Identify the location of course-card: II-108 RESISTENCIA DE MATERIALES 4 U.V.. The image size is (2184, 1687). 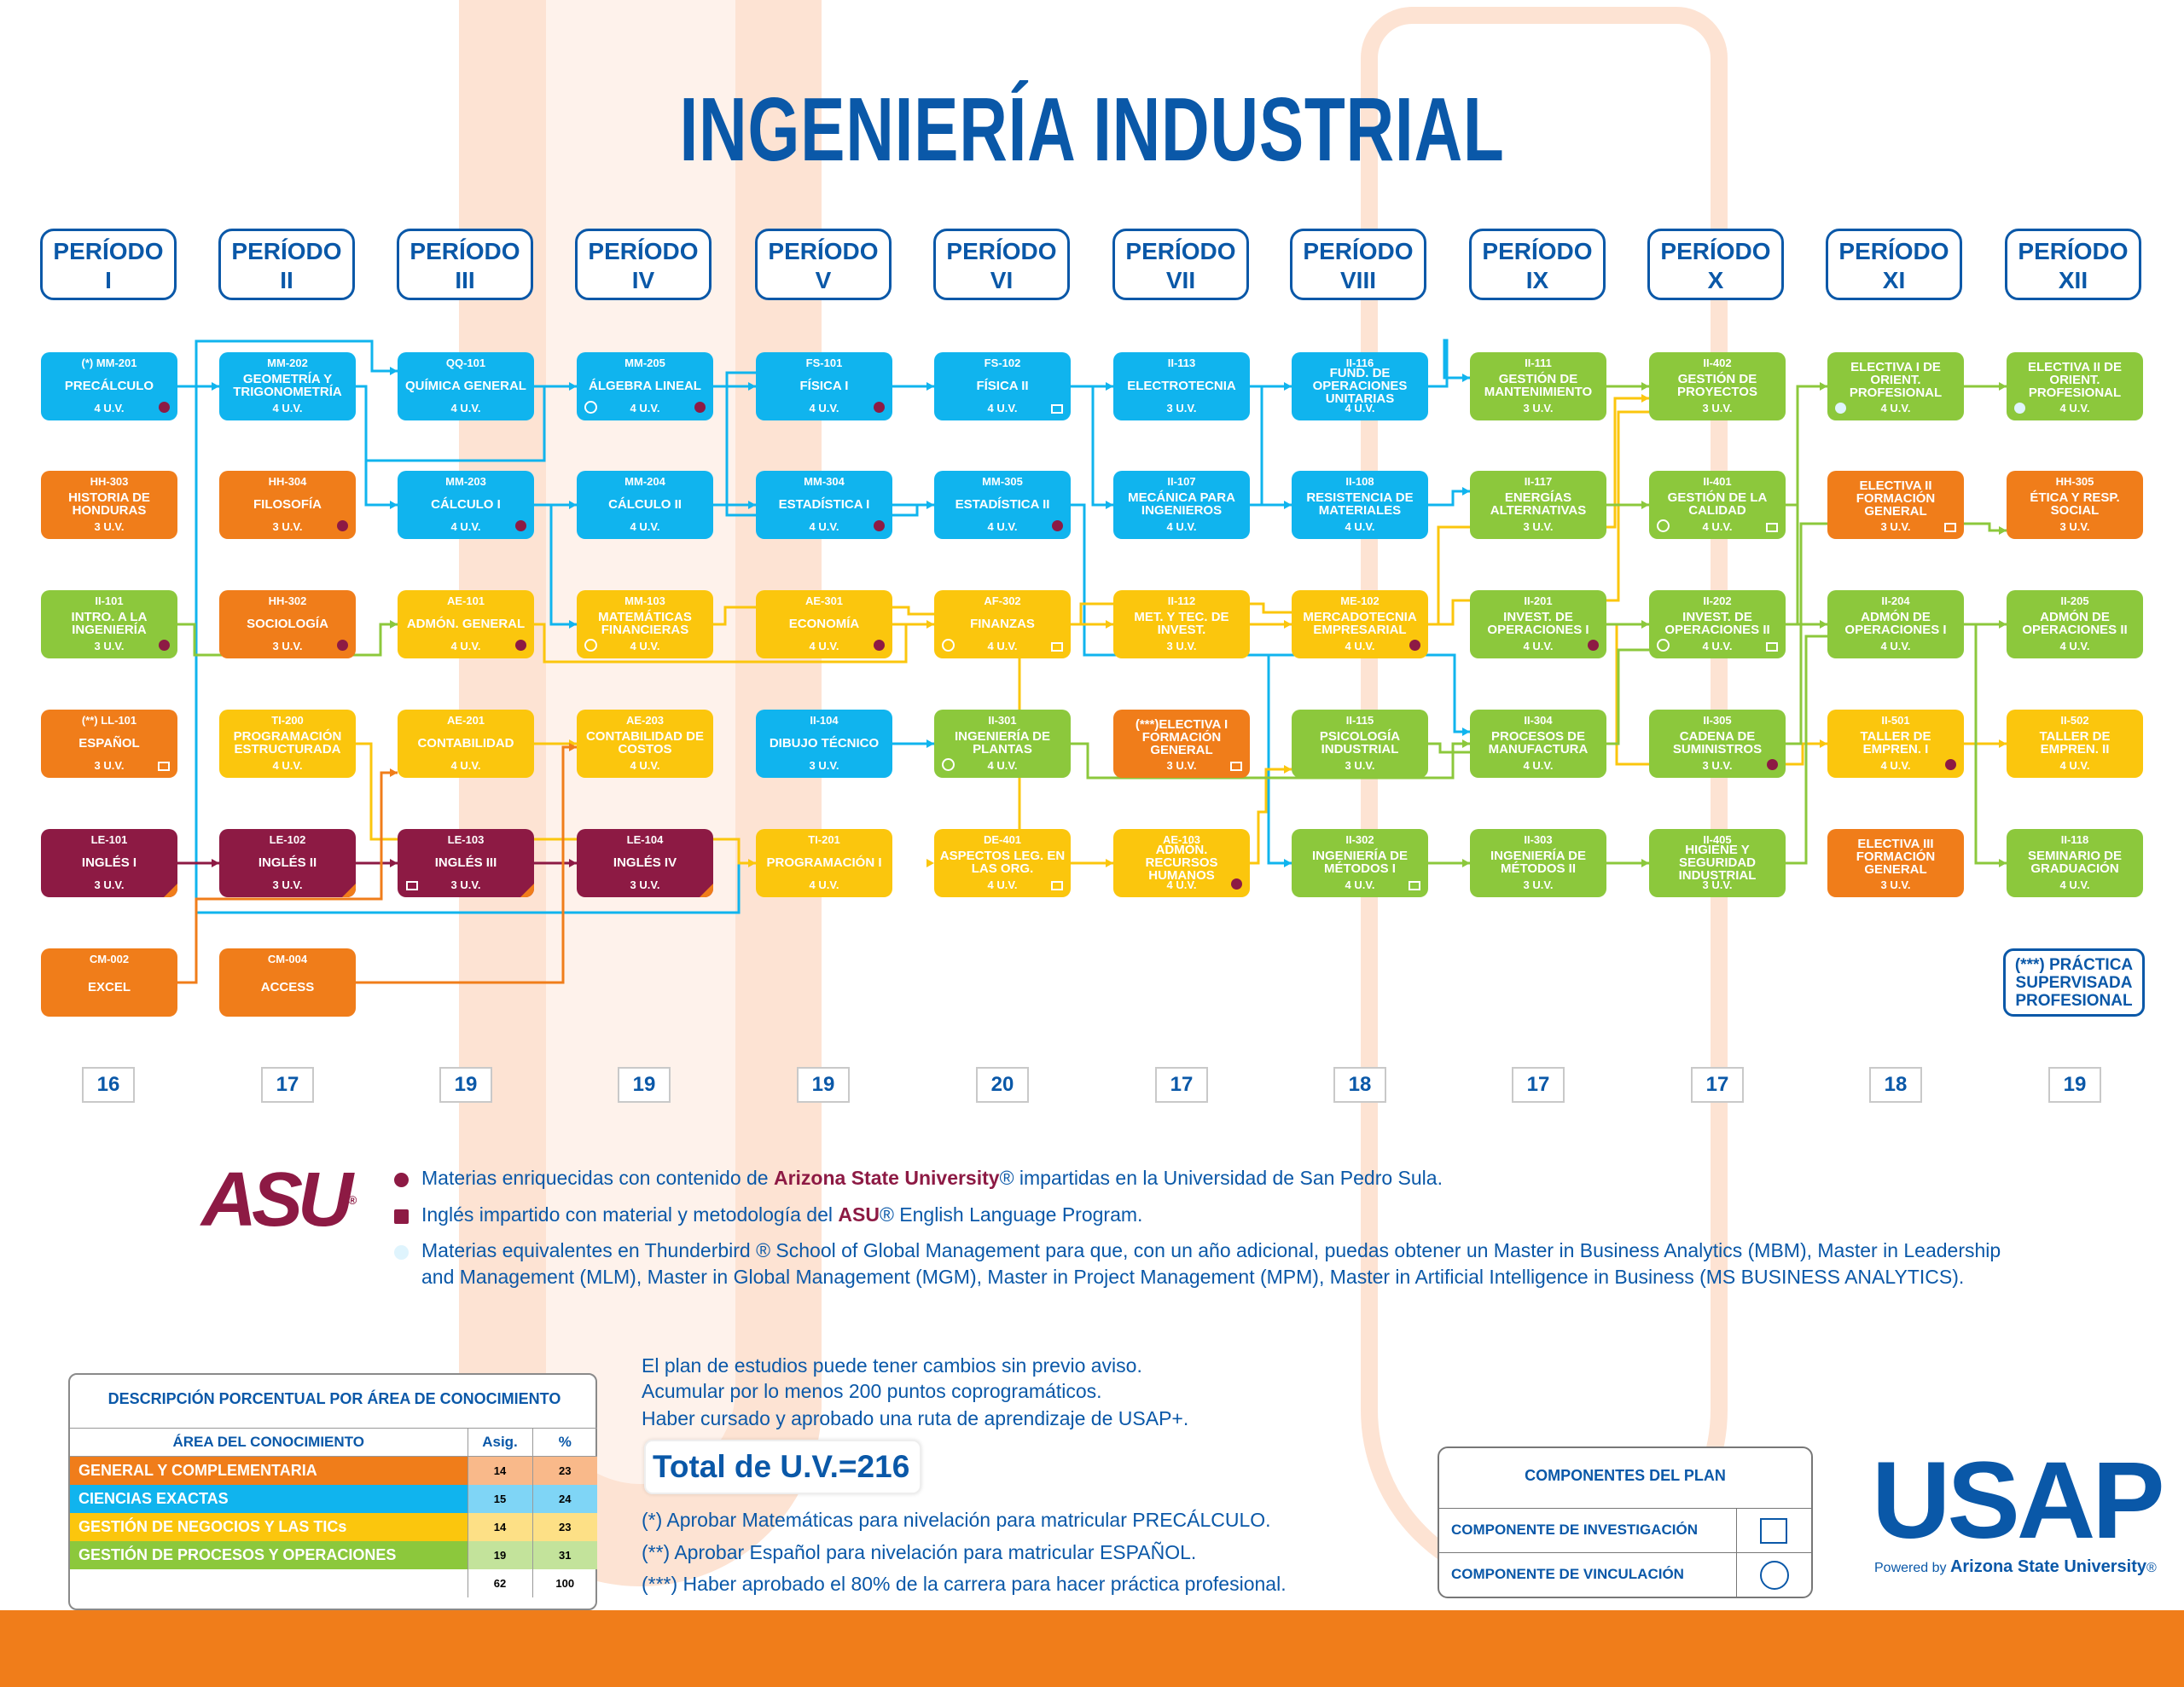
(1360, 505).